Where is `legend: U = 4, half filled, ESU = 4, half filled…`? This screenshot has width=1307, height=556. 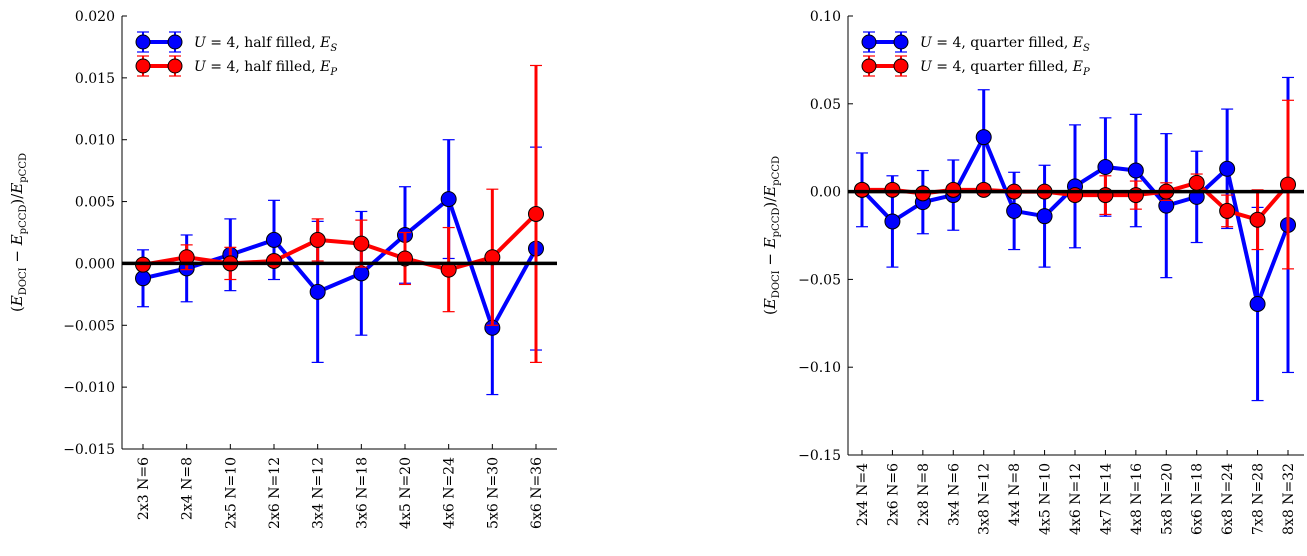 legend: U = 4, half filled, ESU = 4, half filled… is located at coordinates (236, 54).